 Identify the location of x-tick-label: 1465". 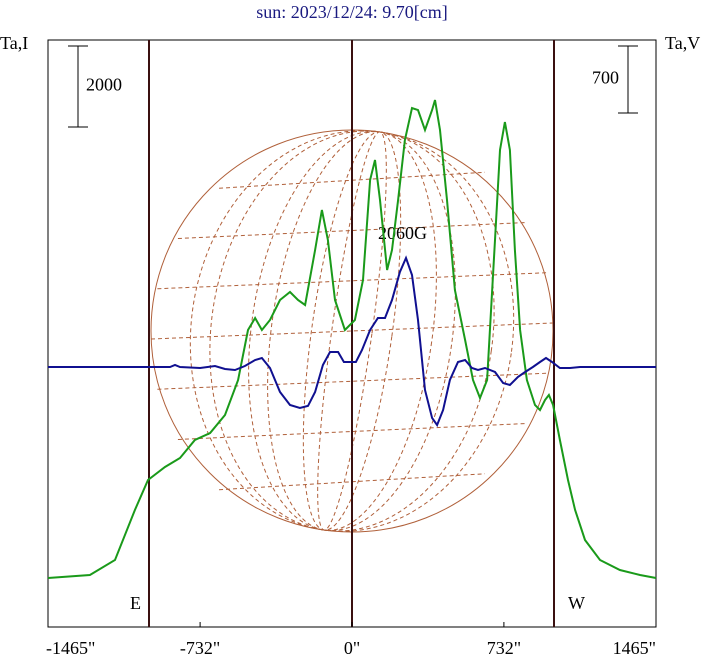
(634, 648).